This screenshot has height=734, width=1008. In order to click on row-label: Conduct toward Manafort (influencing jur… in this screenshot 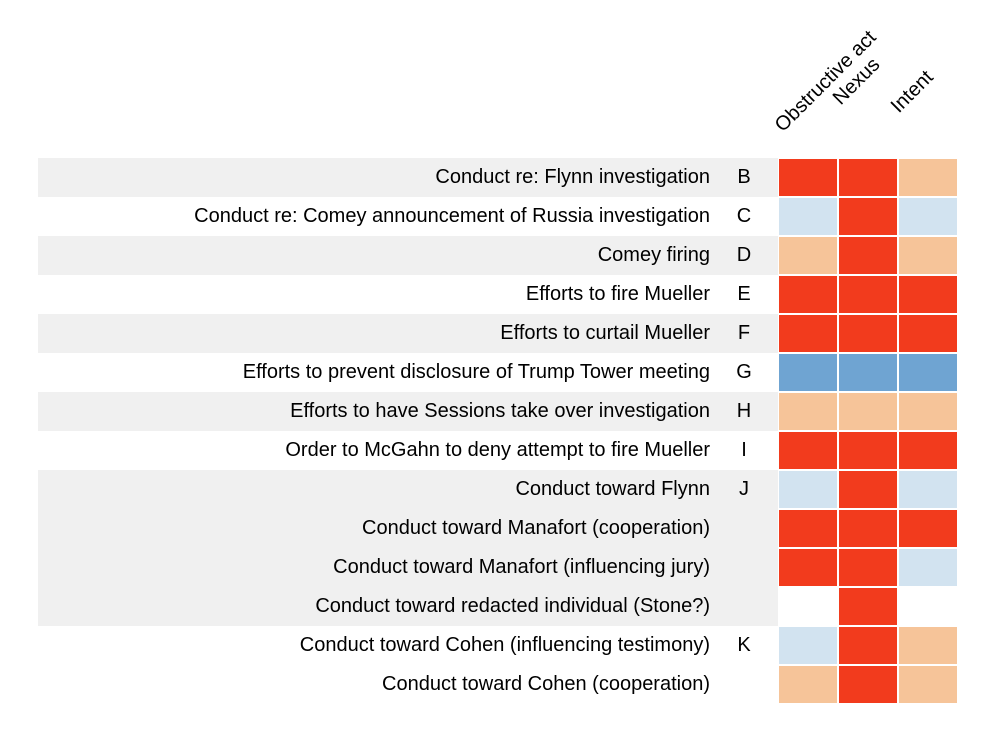, I will do `click(521, 567)`.